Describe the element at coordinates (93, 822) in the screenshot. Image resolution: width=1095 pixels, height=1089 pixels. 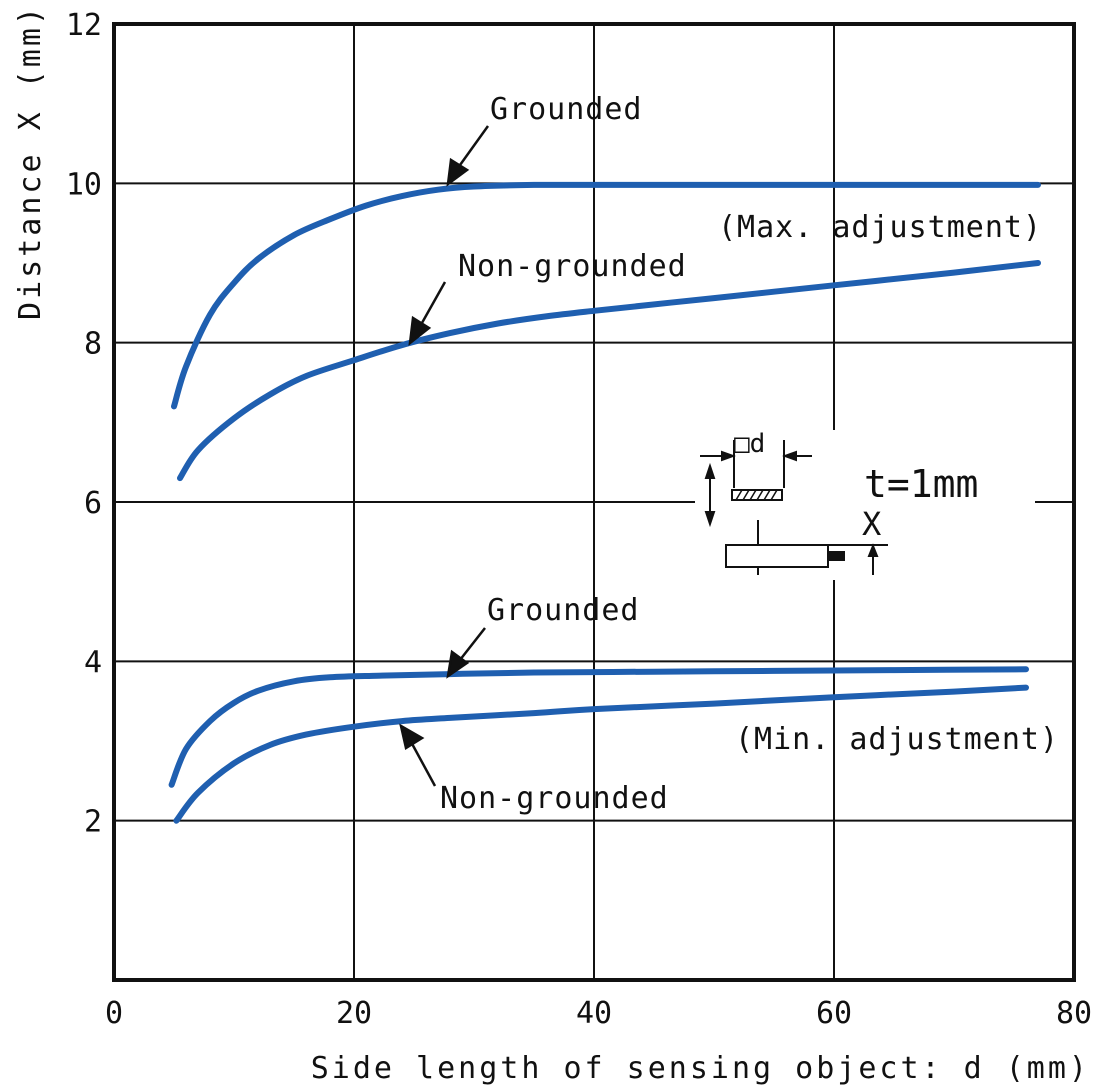
I see `y-tick-label-0: 2` at that location.